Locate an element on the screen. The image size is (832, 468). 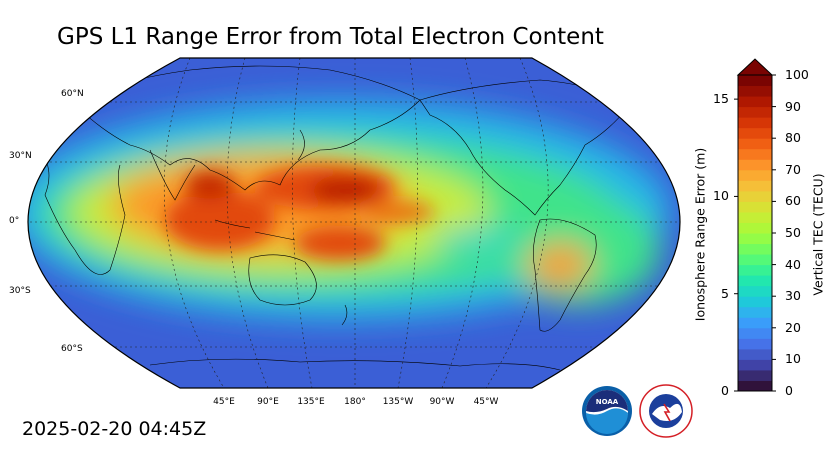
colorbar-right-tick-label: 70 is located at coordinates (793, 169).